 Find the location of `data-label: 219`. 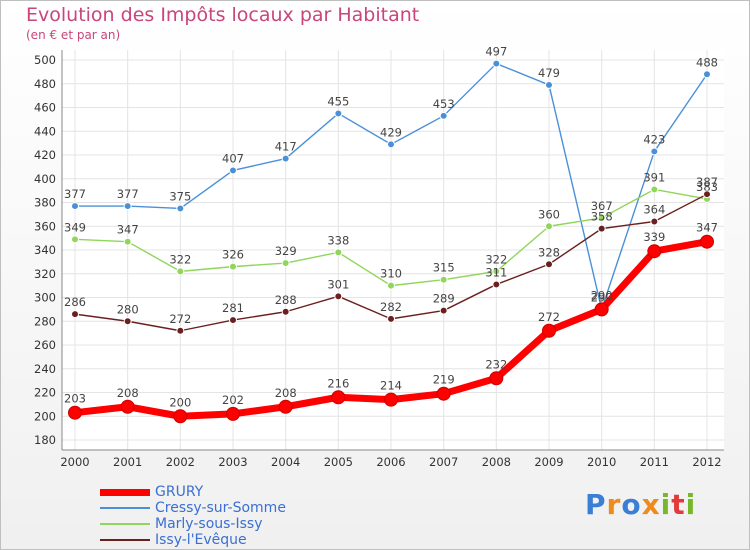

data-label: 219 is located at coordinates (444, 380).